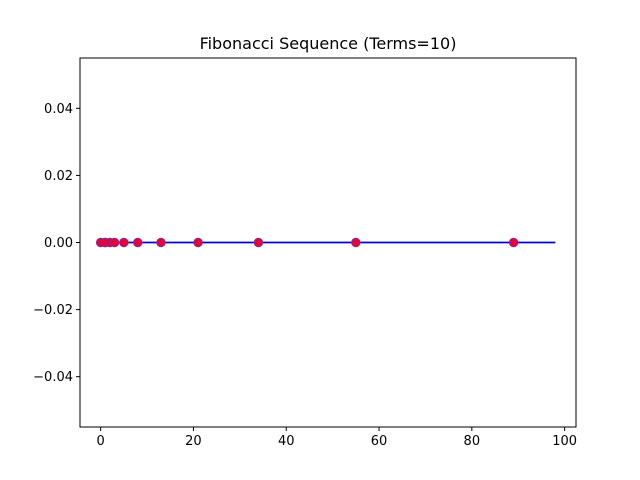  I want to click on x-tick-label: 100, so click(564, 441).